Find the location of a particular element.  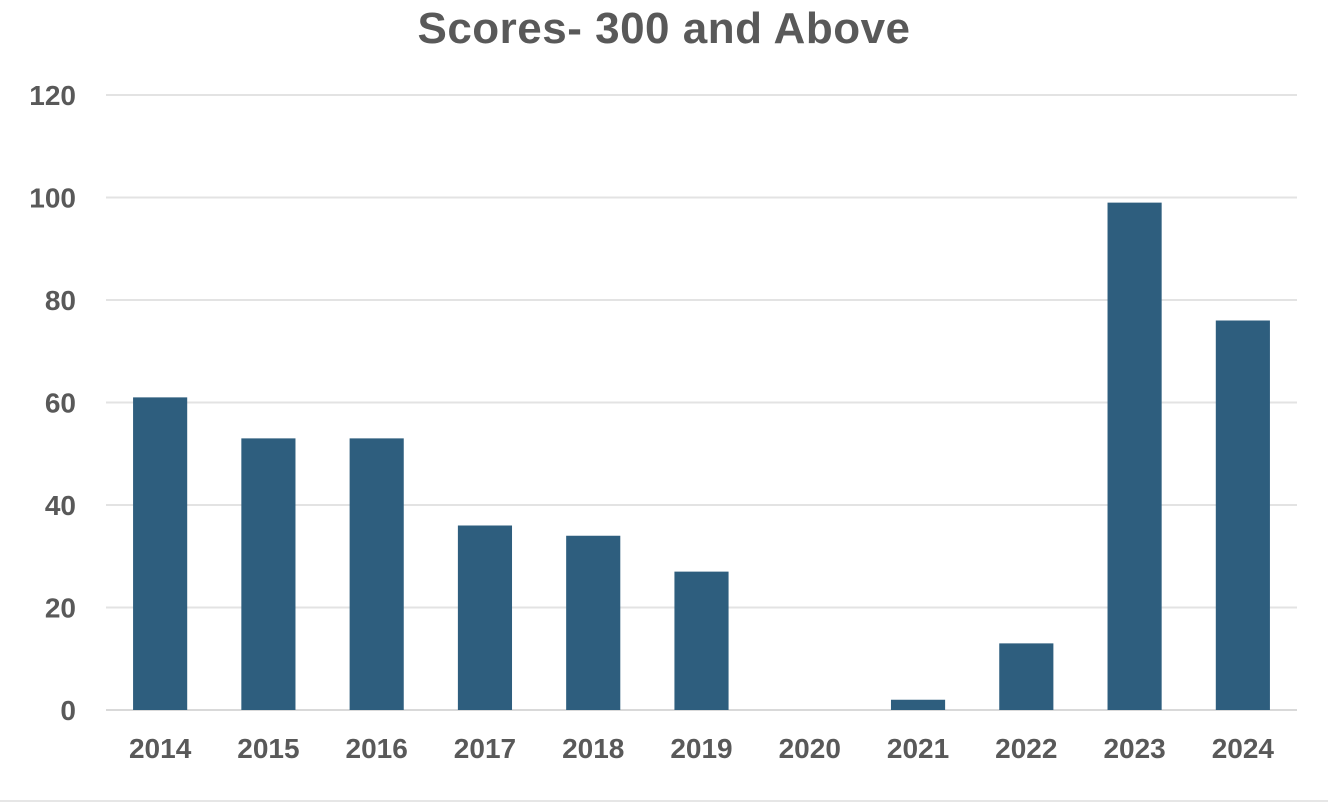

bar-2015 is located at coordinates (268, 574).